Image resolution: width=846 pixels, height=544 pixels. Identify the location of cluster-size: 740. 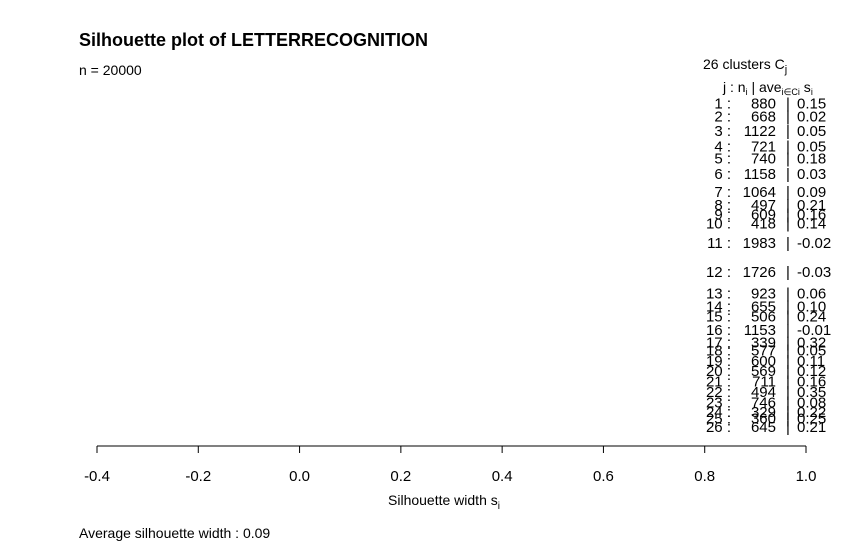
(763, 159).